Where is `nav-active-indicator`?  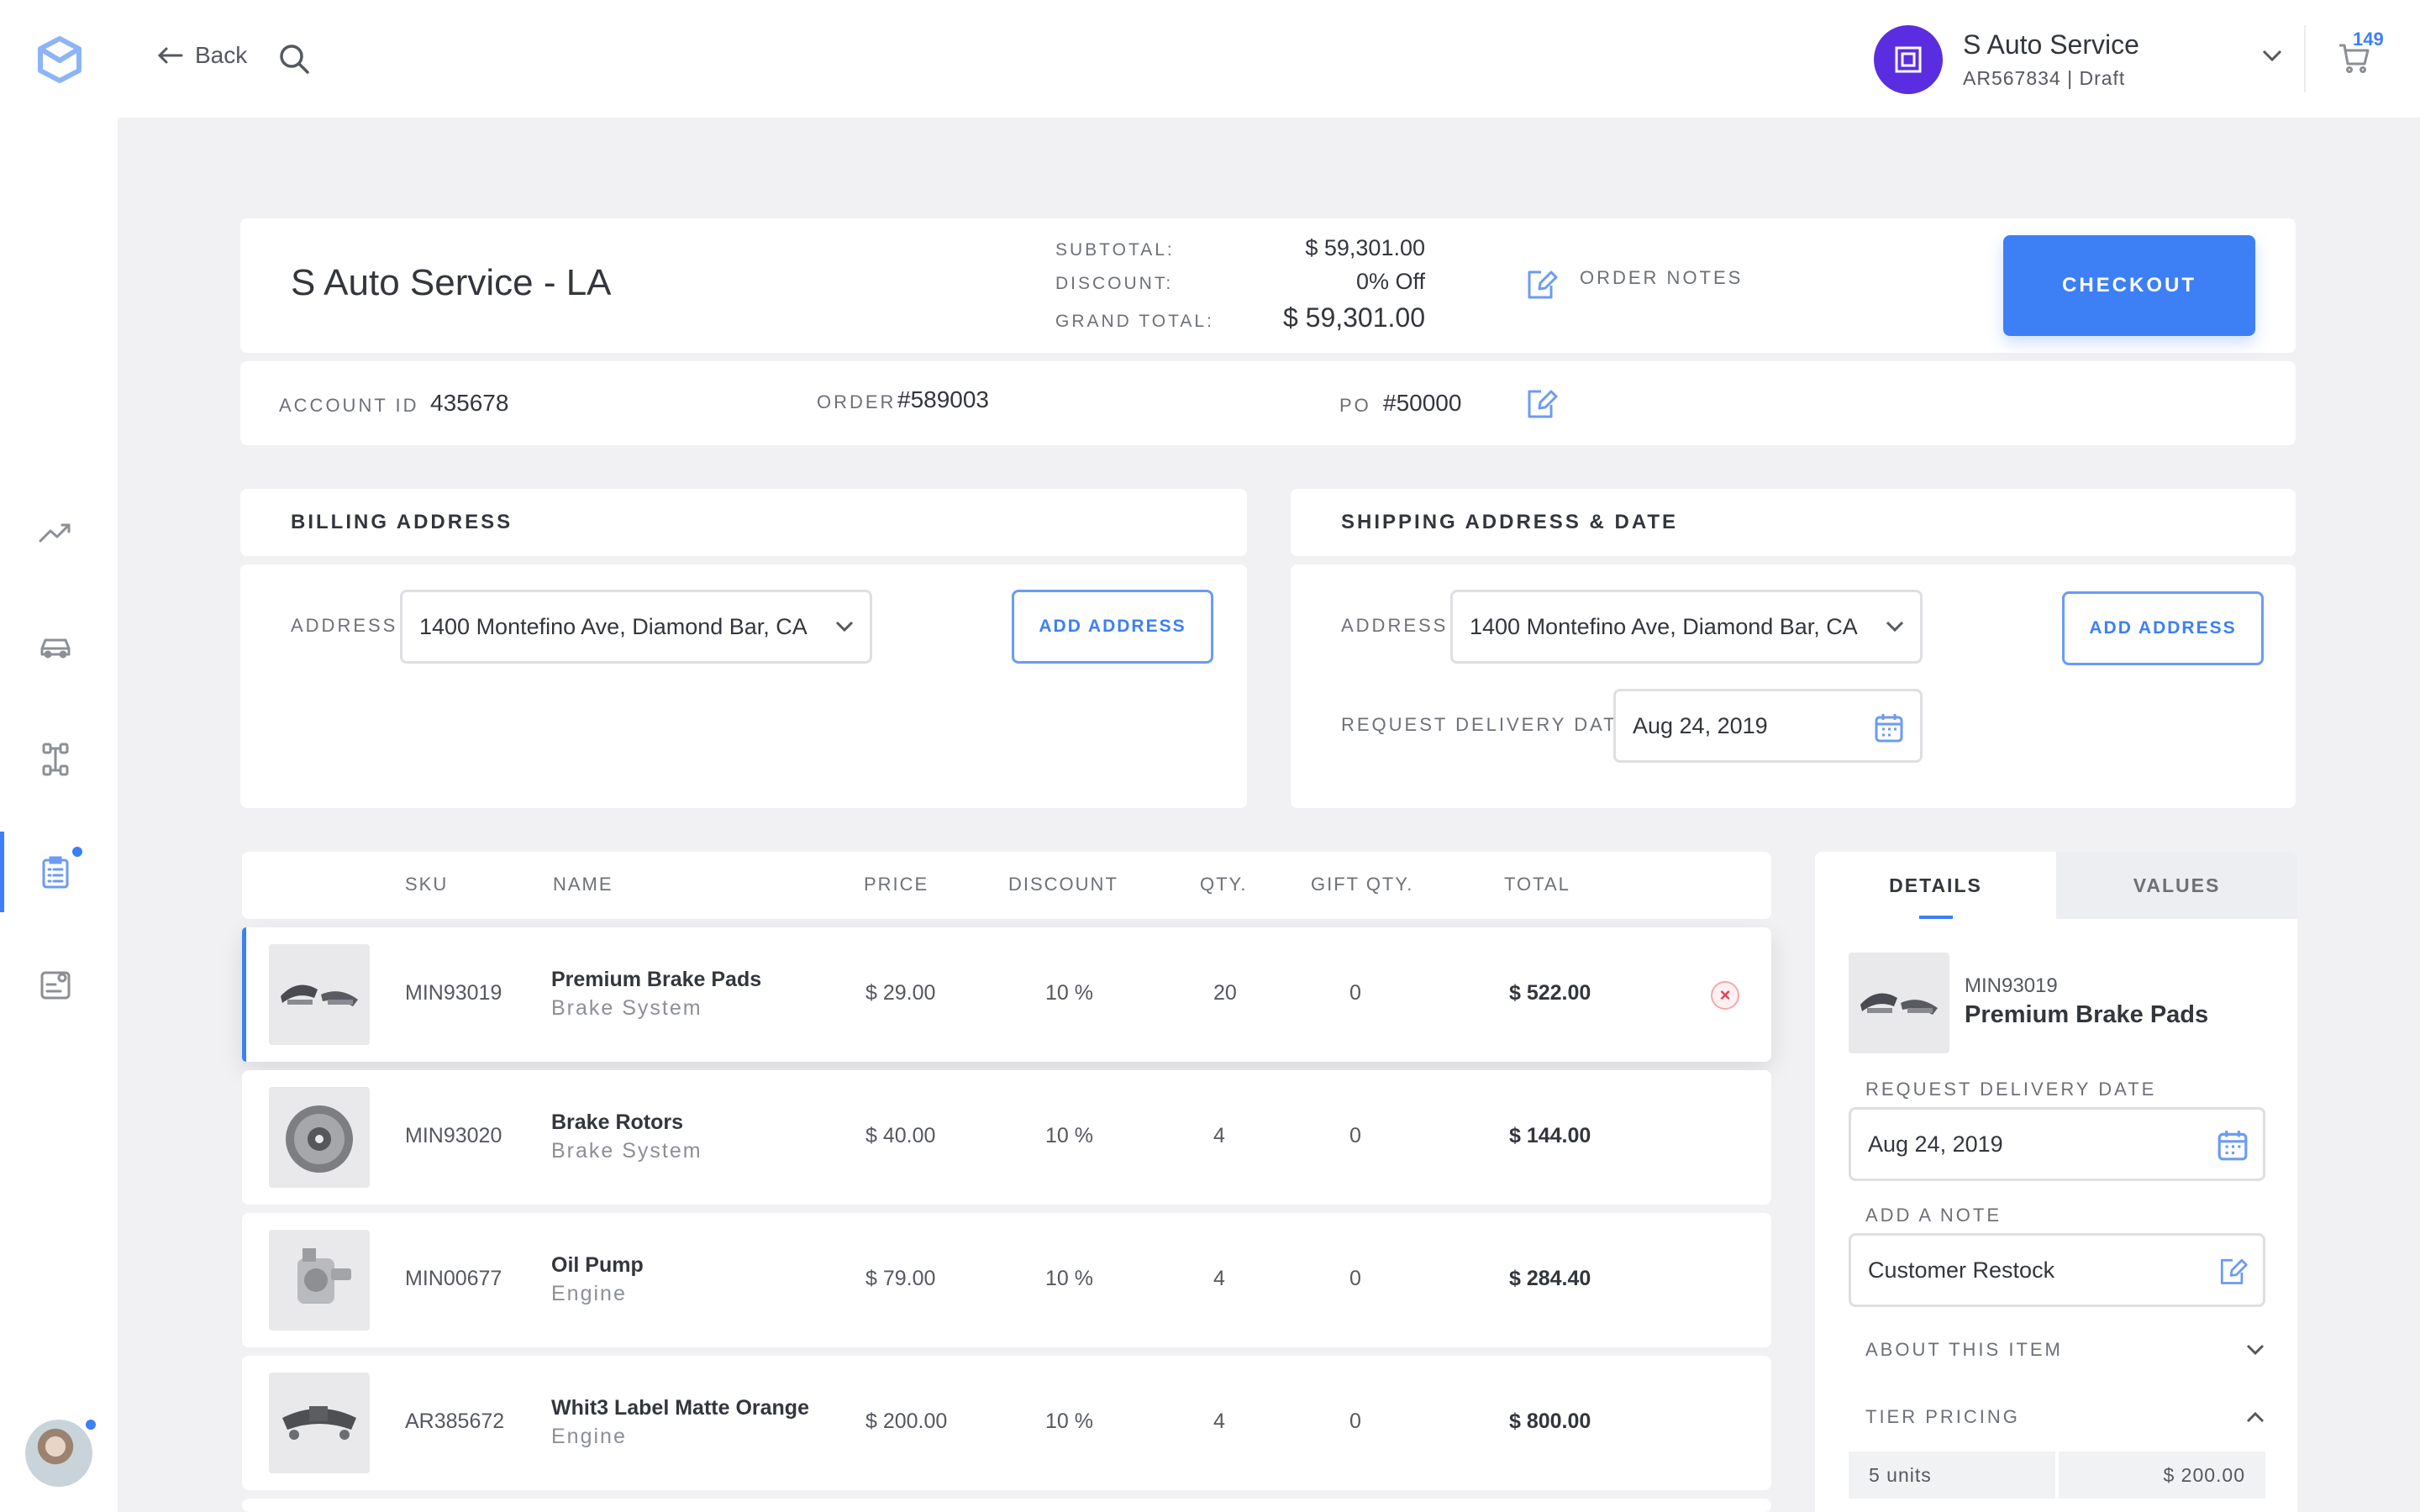
nav-active-indicator is located at coordinates (2, 872).